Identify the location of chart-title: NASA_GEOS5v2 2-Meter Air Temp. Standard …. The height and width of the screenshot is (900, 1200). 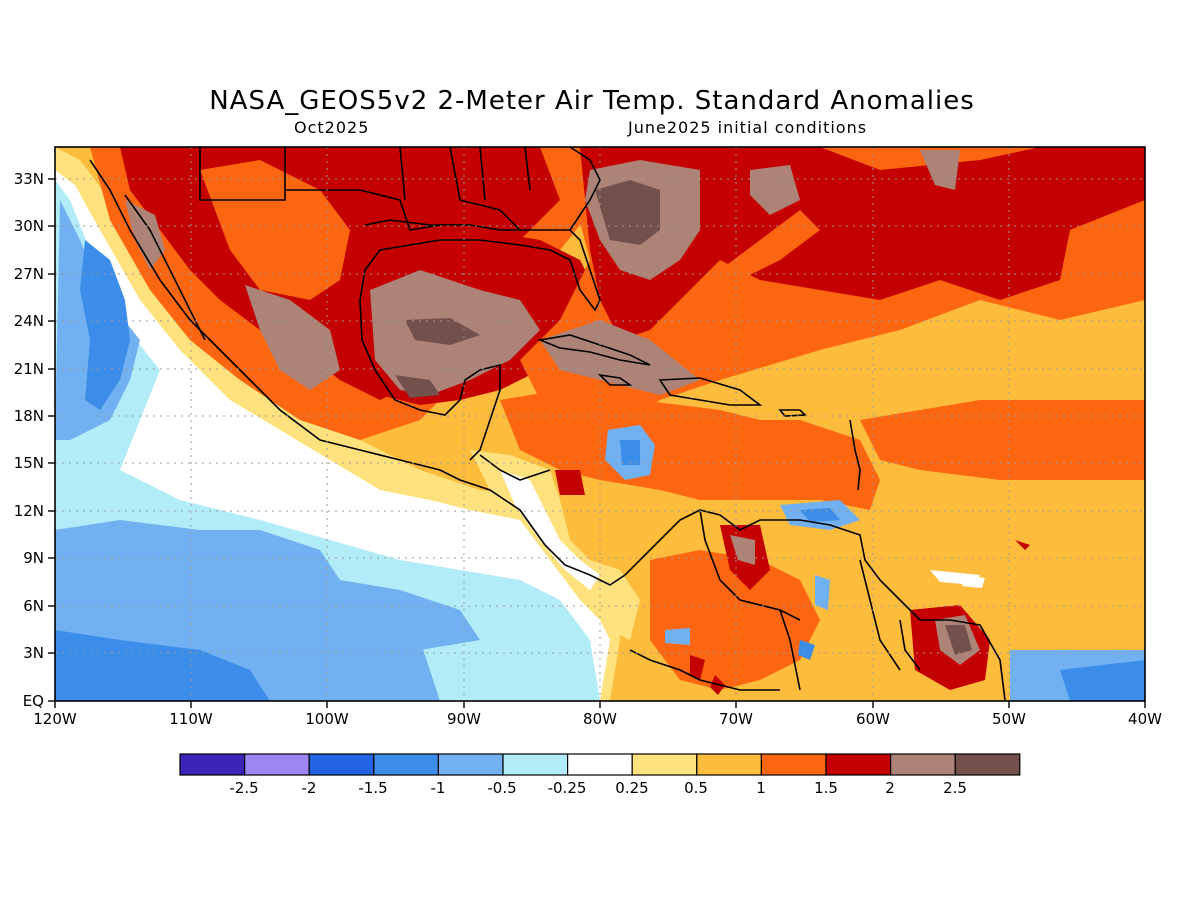
(592, 101).